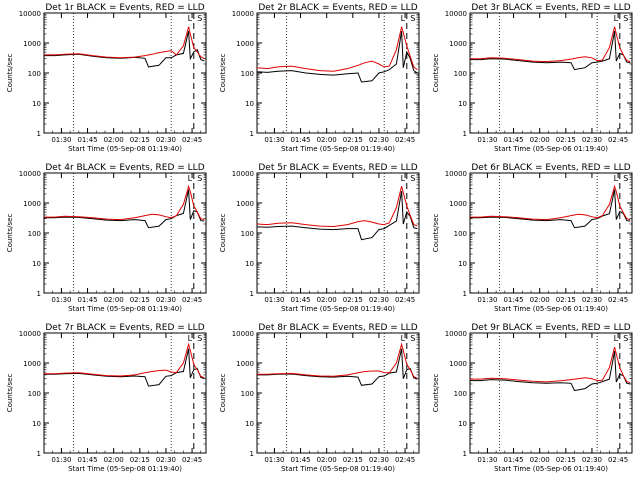  Describe the element at coordinates (337, 328) in the screenshot. I see `chart-title: Det 8r BLACK = Events, RED = LLD` at that location.